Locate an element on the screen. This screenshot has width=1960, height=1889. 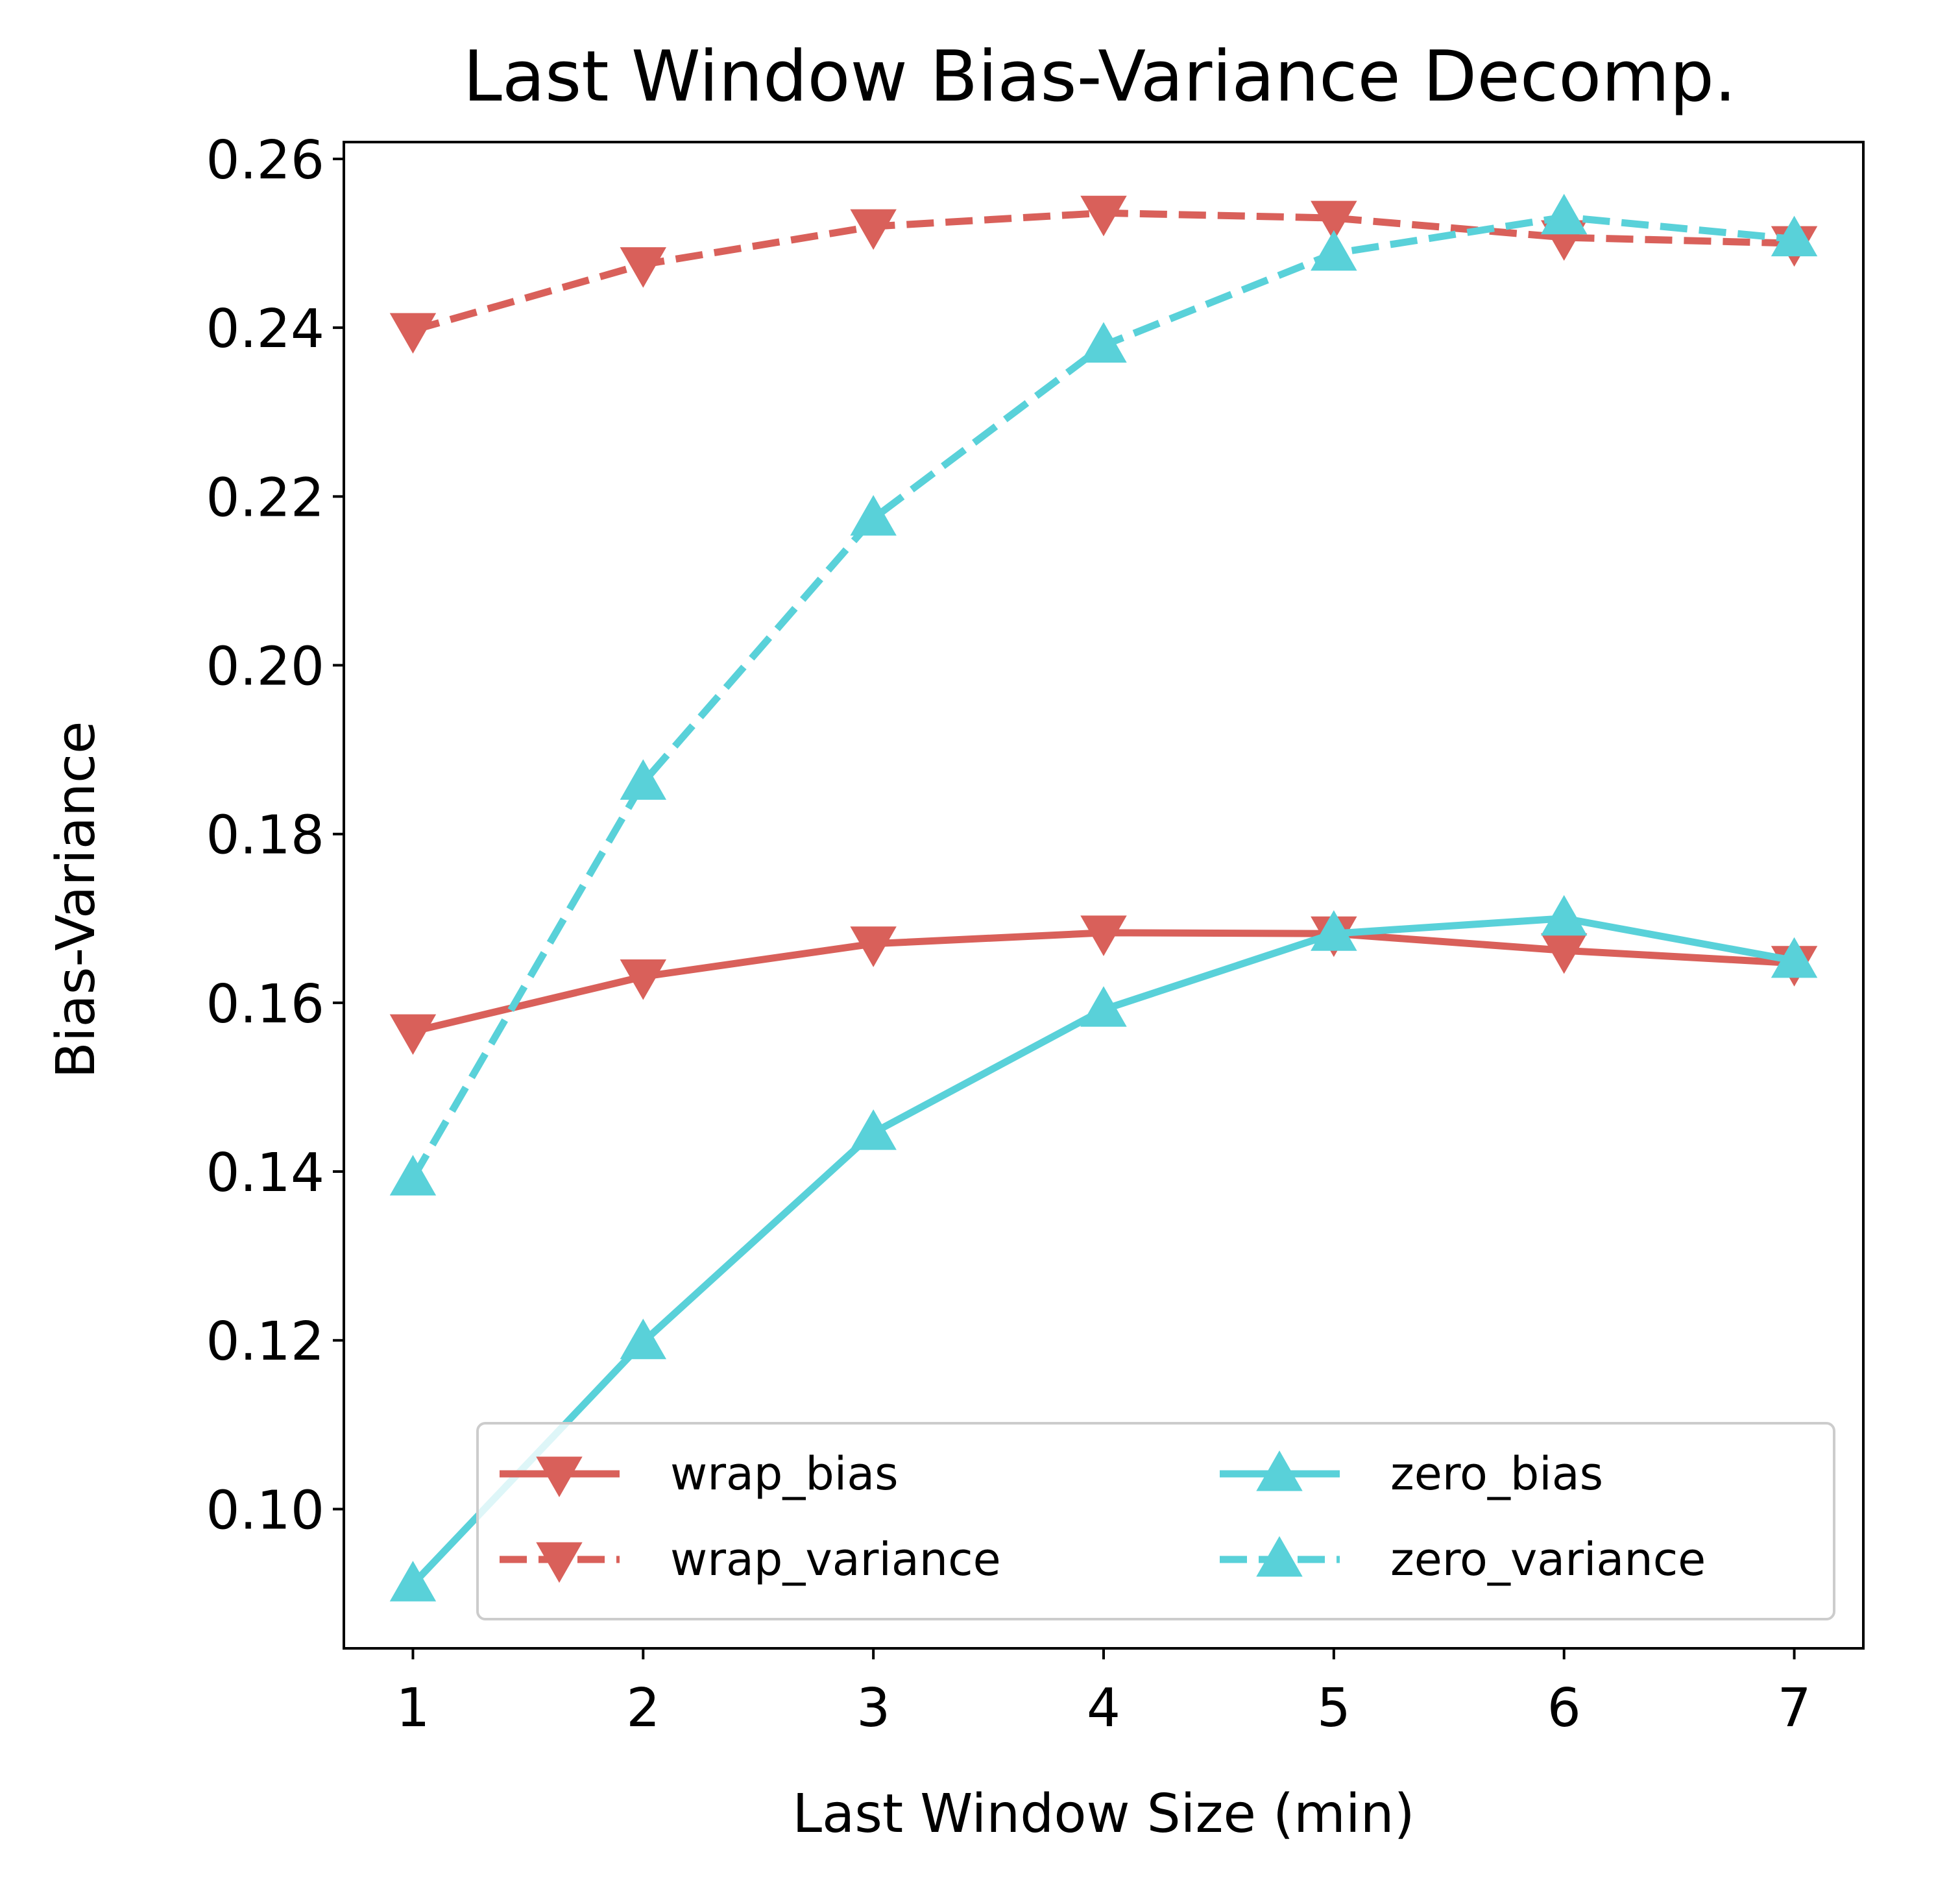
x-tick-label: 7 is located at coordinates (1794, 1709).